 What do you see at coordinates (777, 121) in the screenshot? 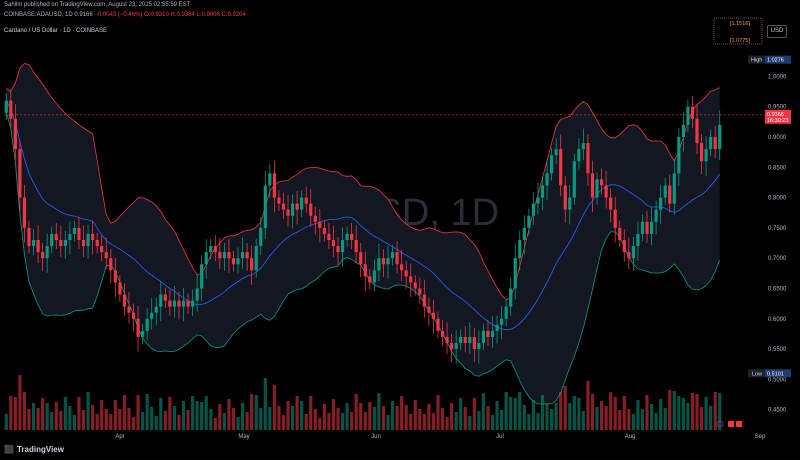
I see `last-price-countdown: 16:30:23` at bounding box center [777, 121].